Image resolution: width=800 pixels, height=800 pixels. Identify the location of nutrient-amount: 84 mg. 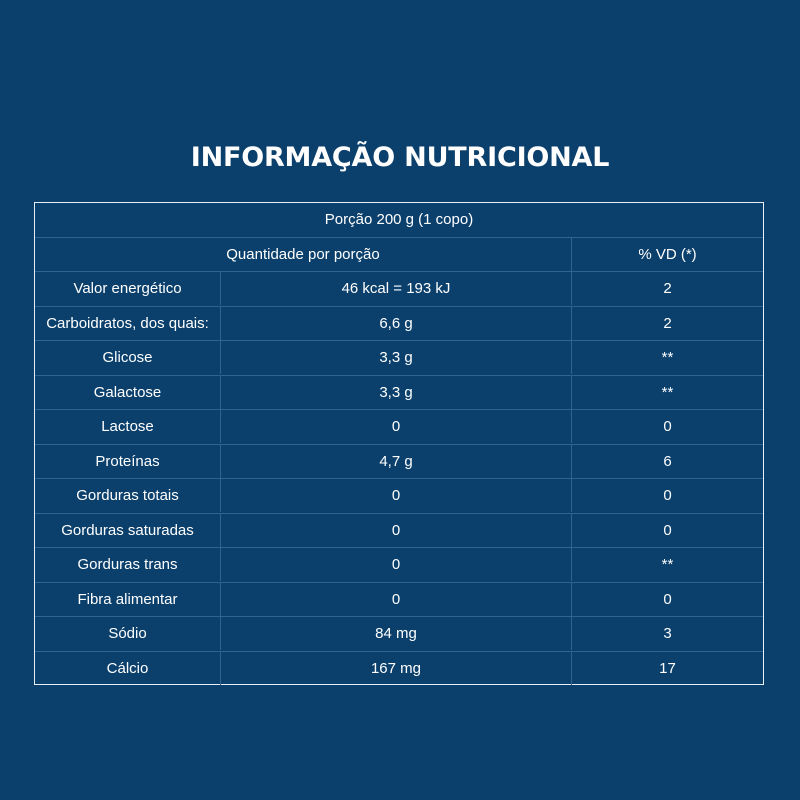
(396, 633).